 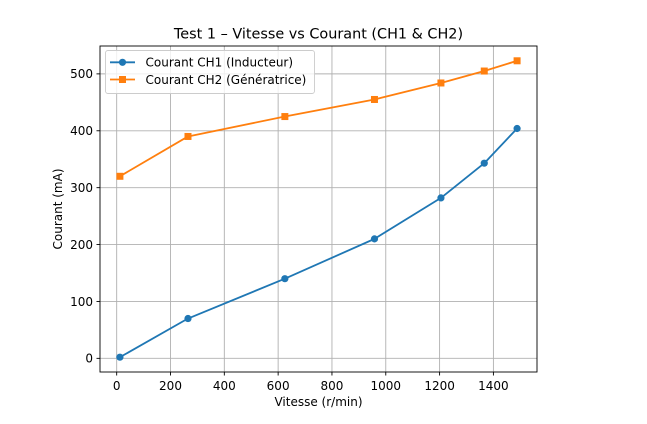 What do you see at coordinates (332, 386) in the screenshot?
I see `x-tick-label: 800` at bounding box center [332, 386].